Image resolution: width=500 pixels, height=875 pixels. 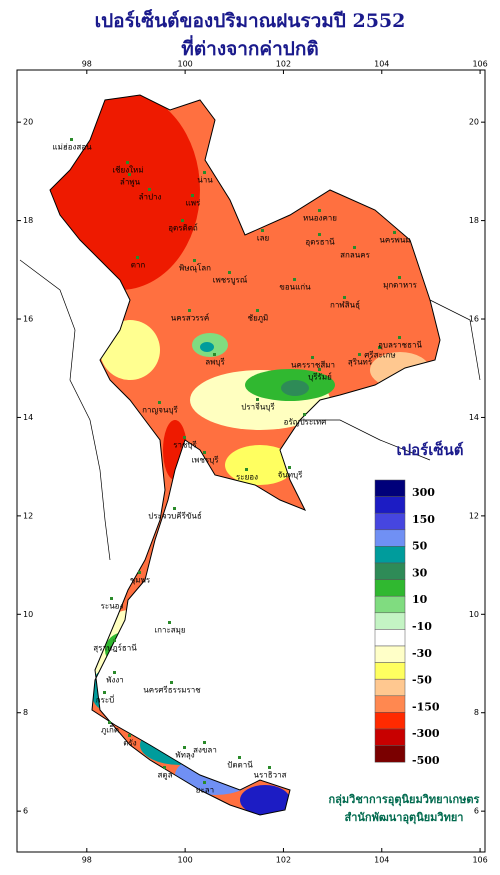 What do you see at coordinates (320, 218) in the screenshot?
I see `province-label: หนองคาย` at bounding box center [320, 218].